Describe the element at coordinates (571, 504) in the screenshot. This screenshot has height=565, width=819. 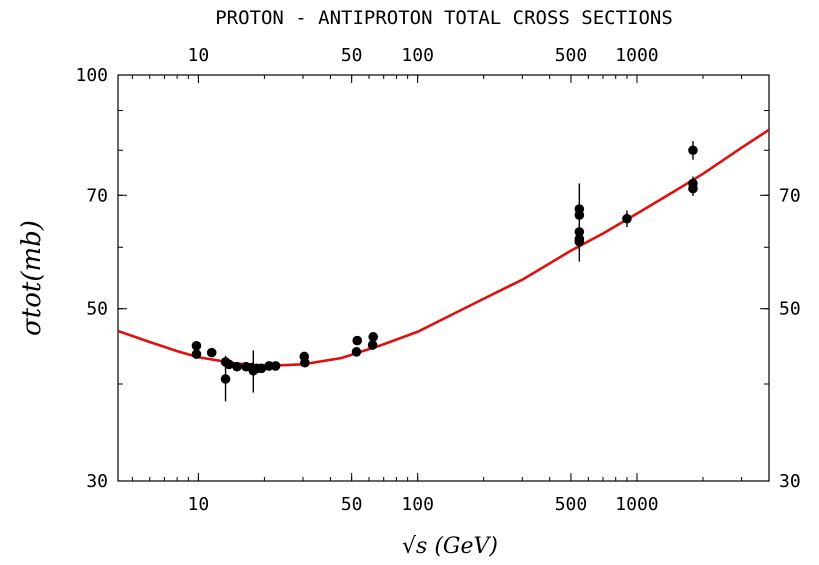
I see `x-tick-label: 500` at that location.